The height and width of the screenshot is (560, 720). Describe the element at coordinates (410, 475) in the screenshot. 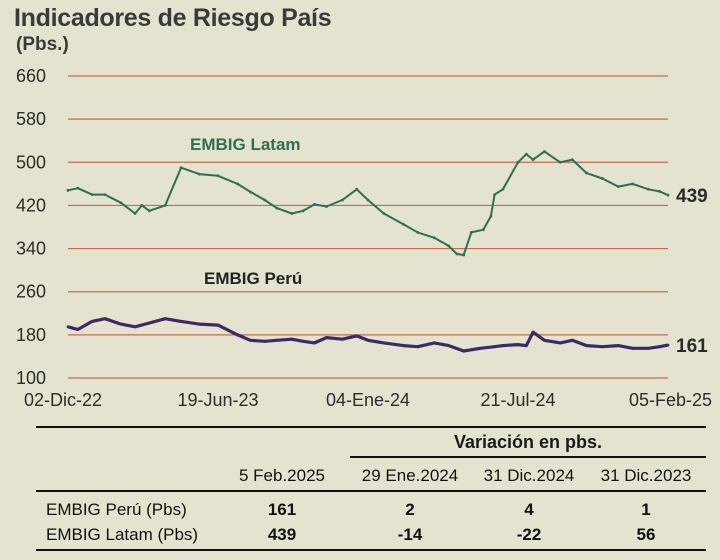

I see `col-header-var1: 29 Ene.2024` at that location.